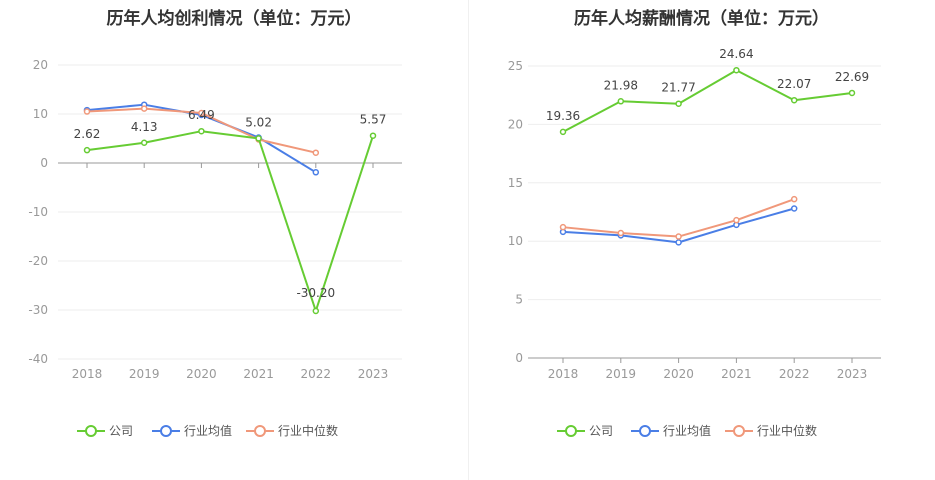 The image size is (935, 480). Describe the element at coordinates (234, 19) in the screenshot. I see `chart-title: 历年人均创利情况（单位：万元）` at that location.